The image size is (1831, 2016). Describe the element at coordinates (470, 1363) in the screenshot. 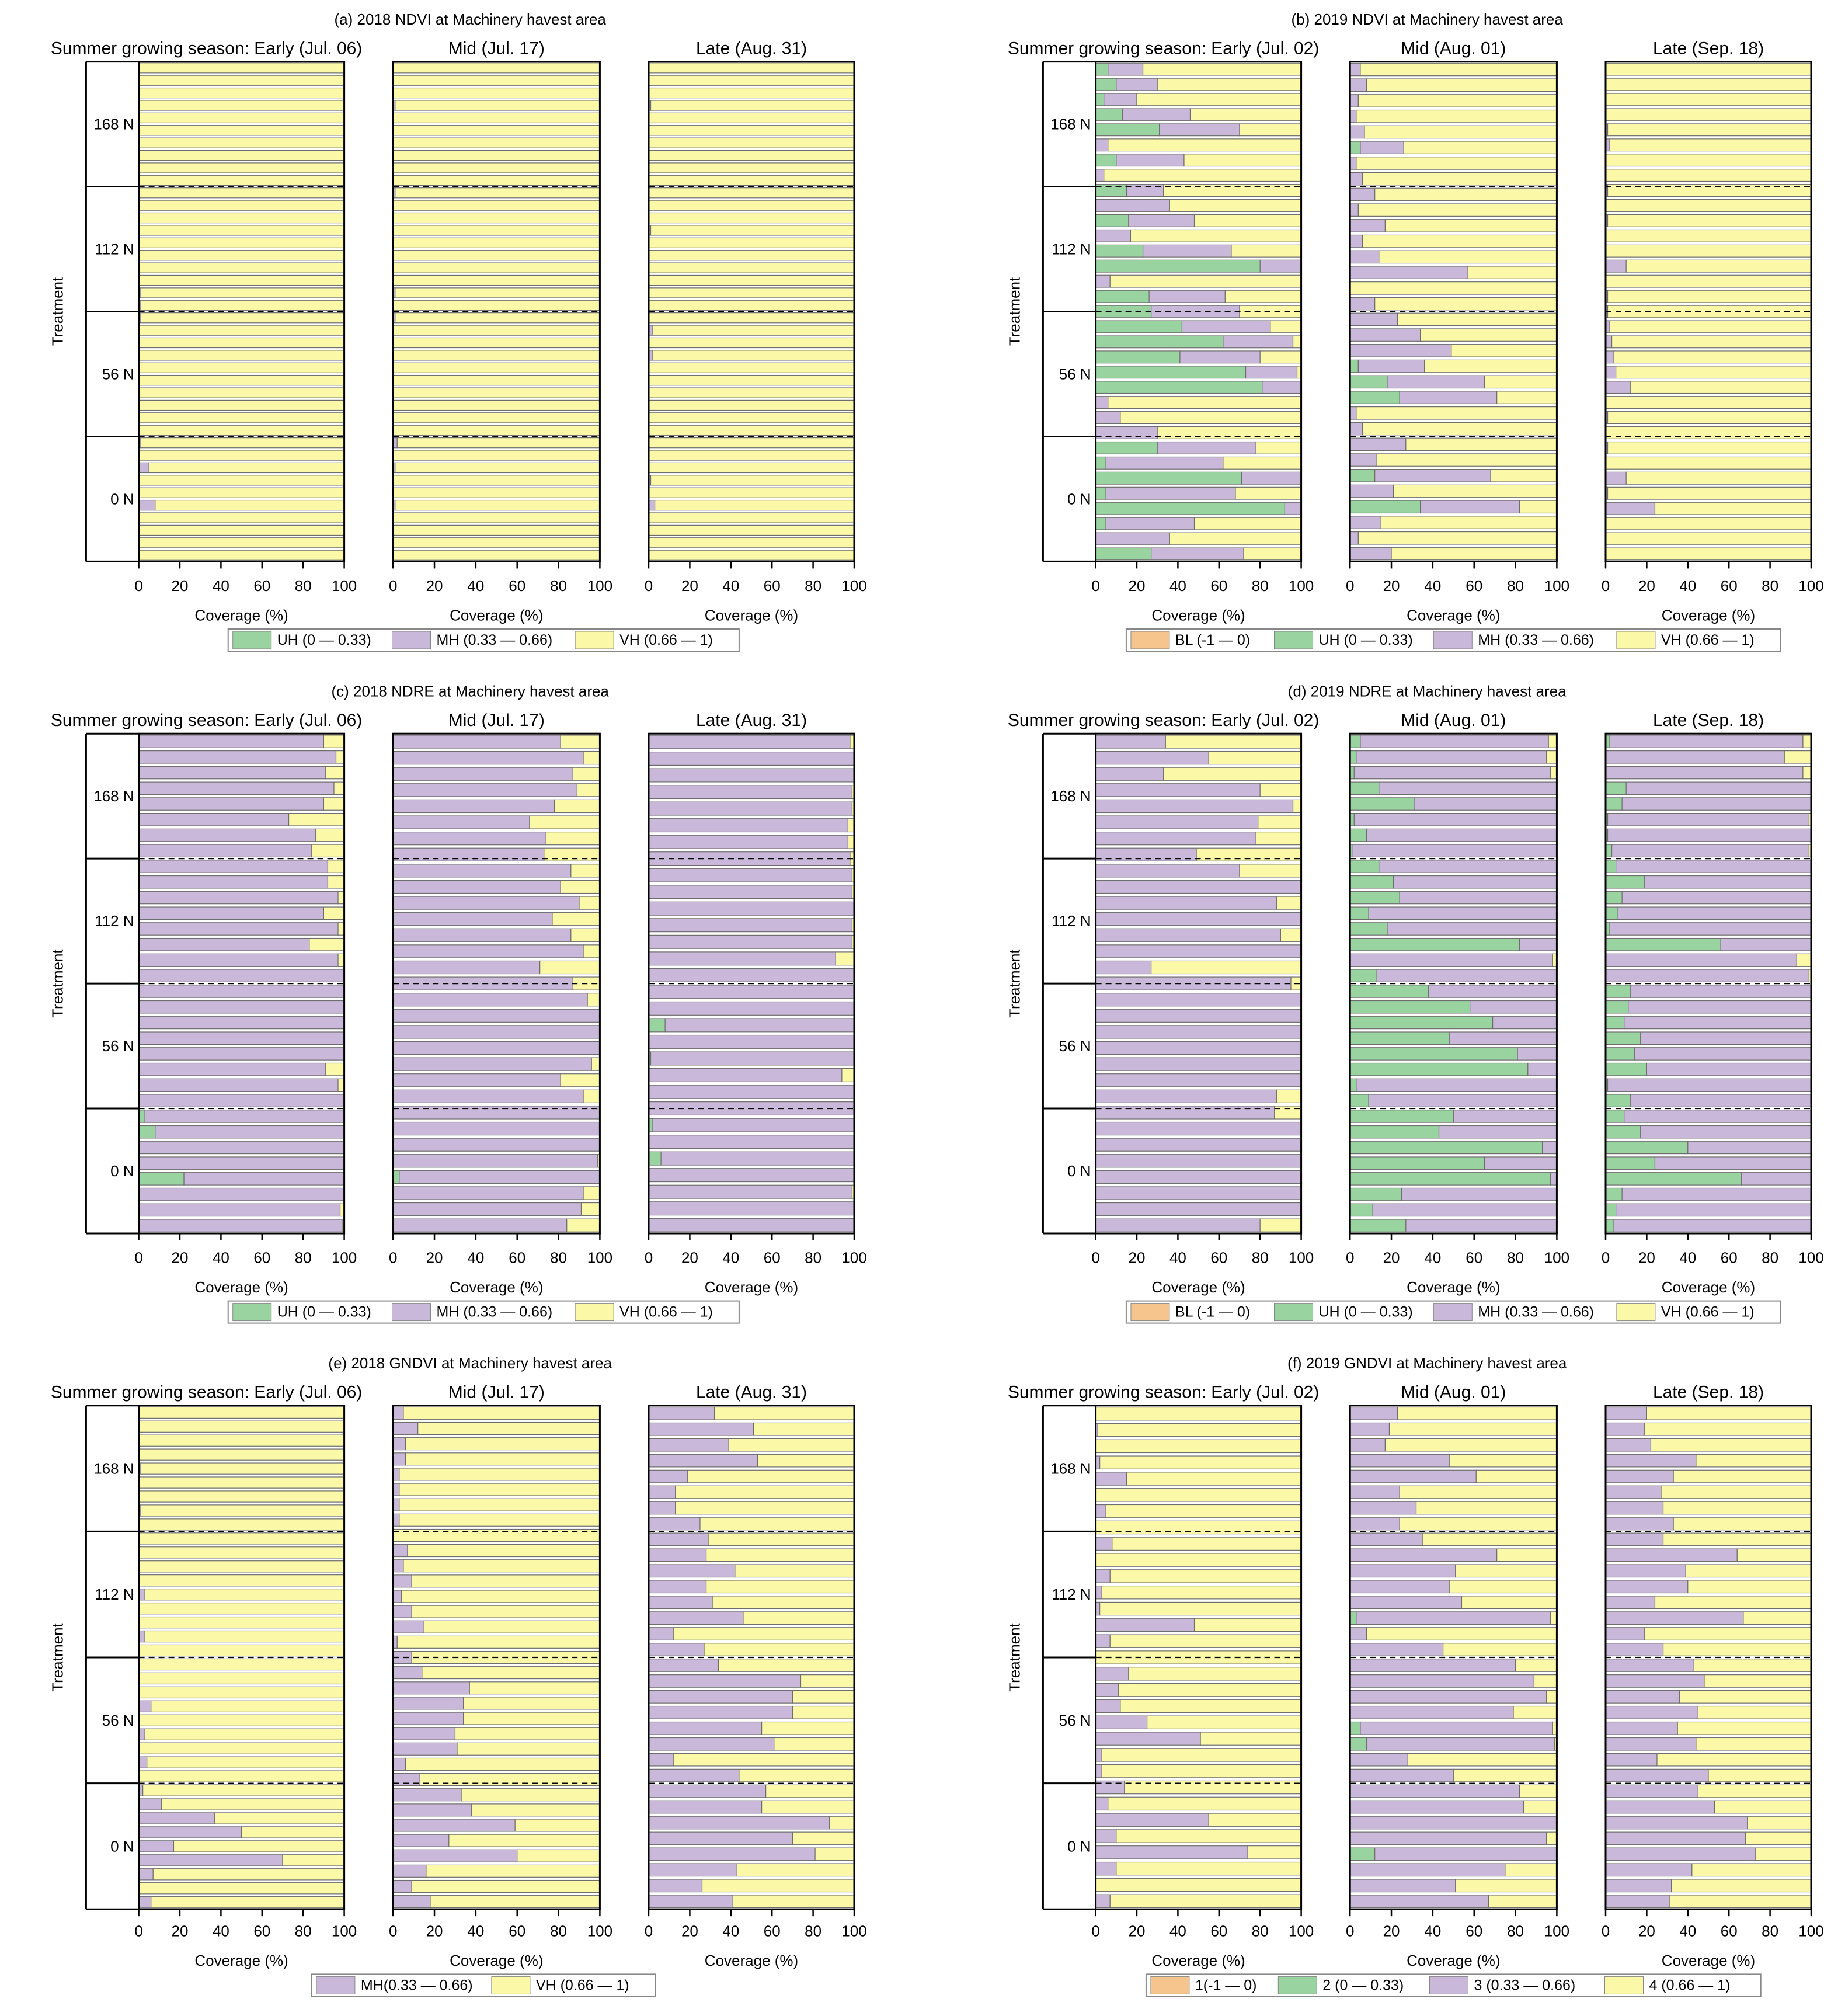

I see `chart-title: (e) 2018 GNDVI at Machinery havest area` at that location.